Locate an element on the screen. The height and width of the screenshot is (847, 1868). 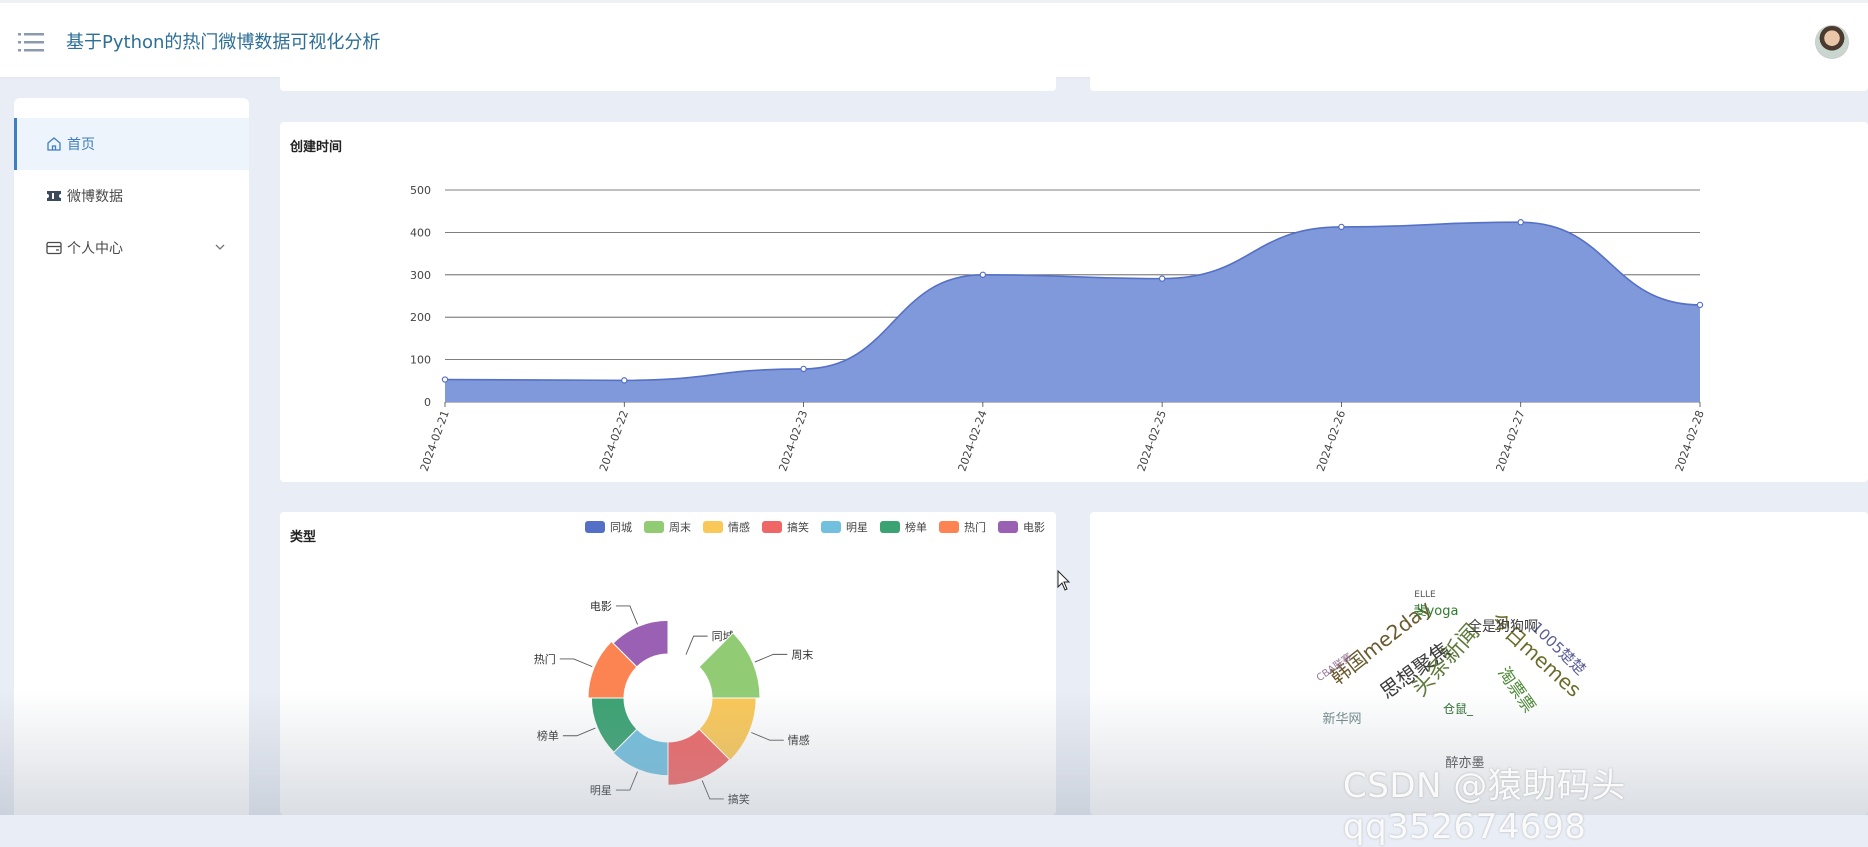
slice-label: 榜单 is located at coordinates (548, 736).